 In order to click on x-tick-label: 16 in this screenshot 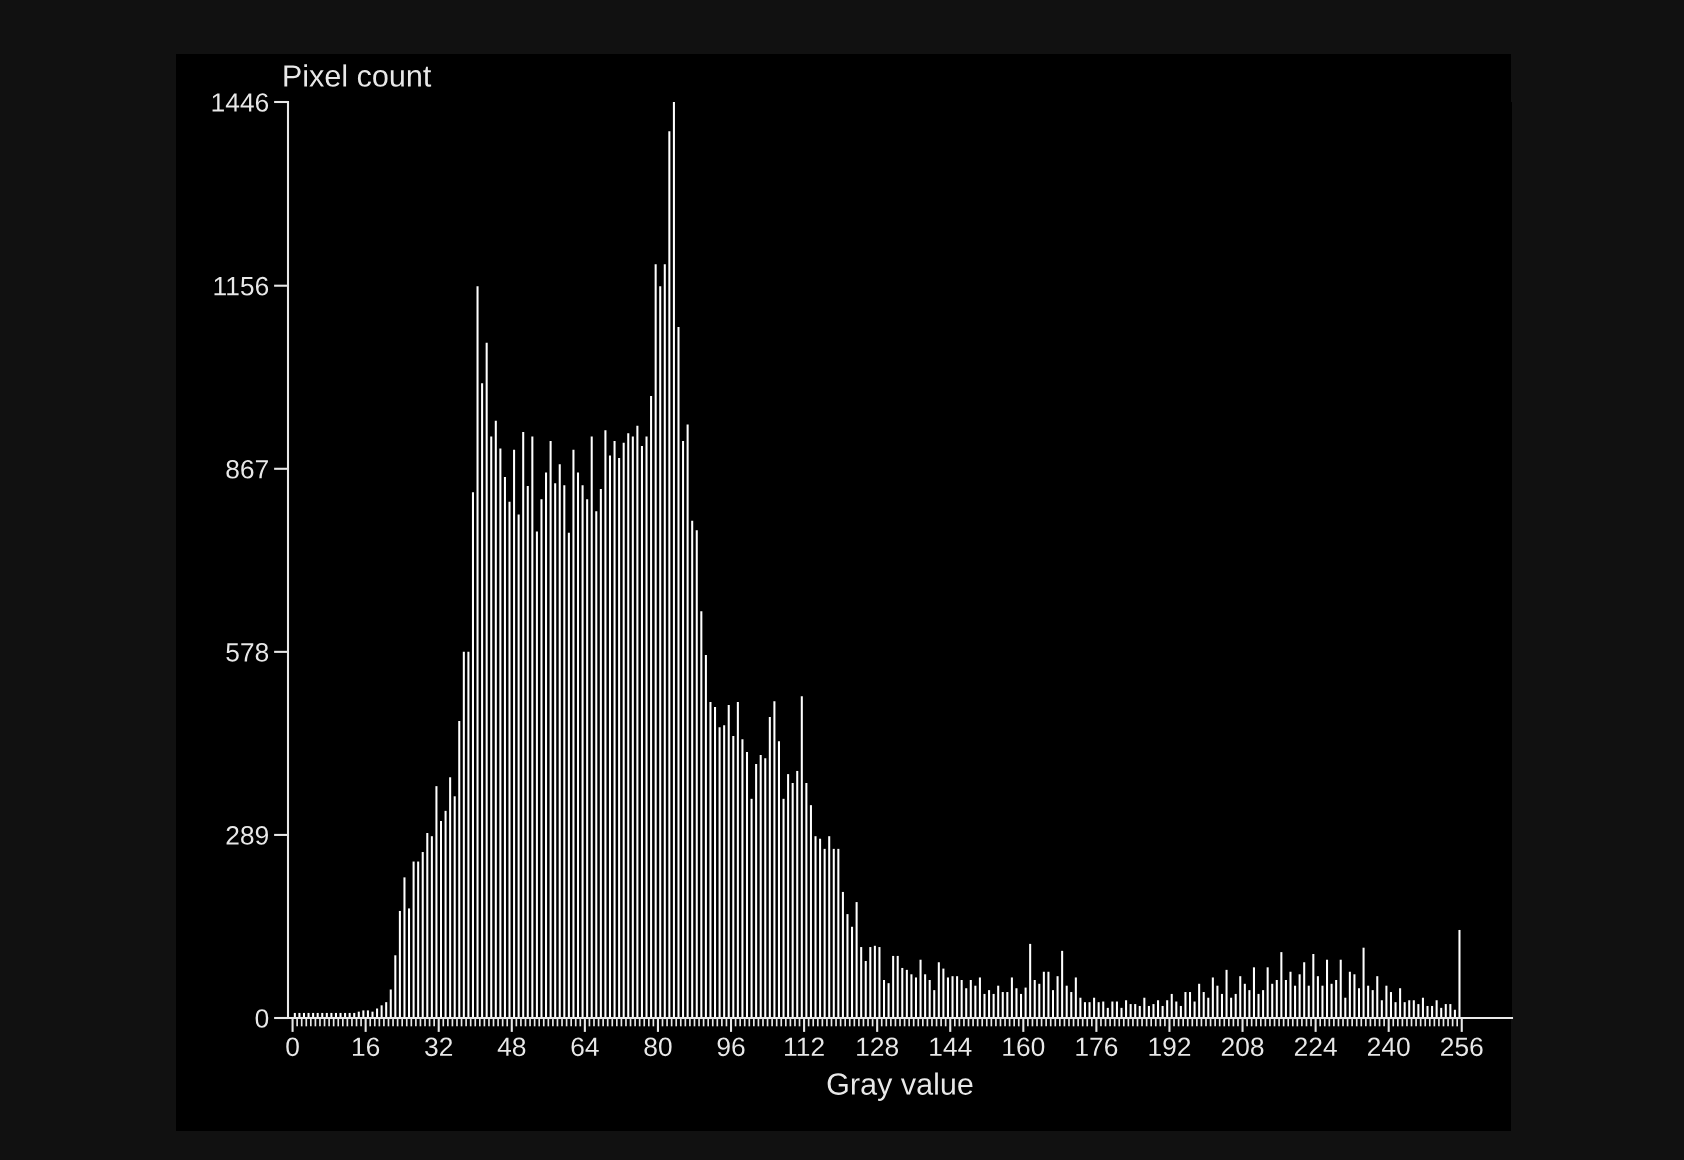, I will do `click(366, 1047)`.